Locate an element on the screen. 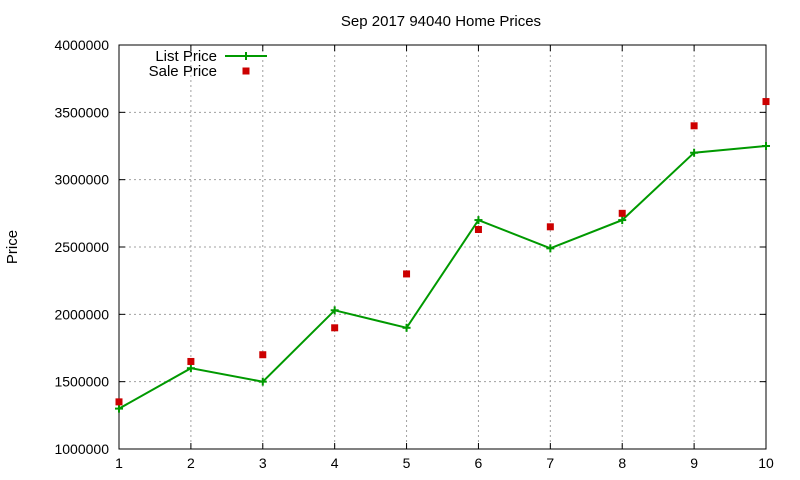 The image size is (800, 480). x-tick-label: 6 is located at coordinates (479, 463).